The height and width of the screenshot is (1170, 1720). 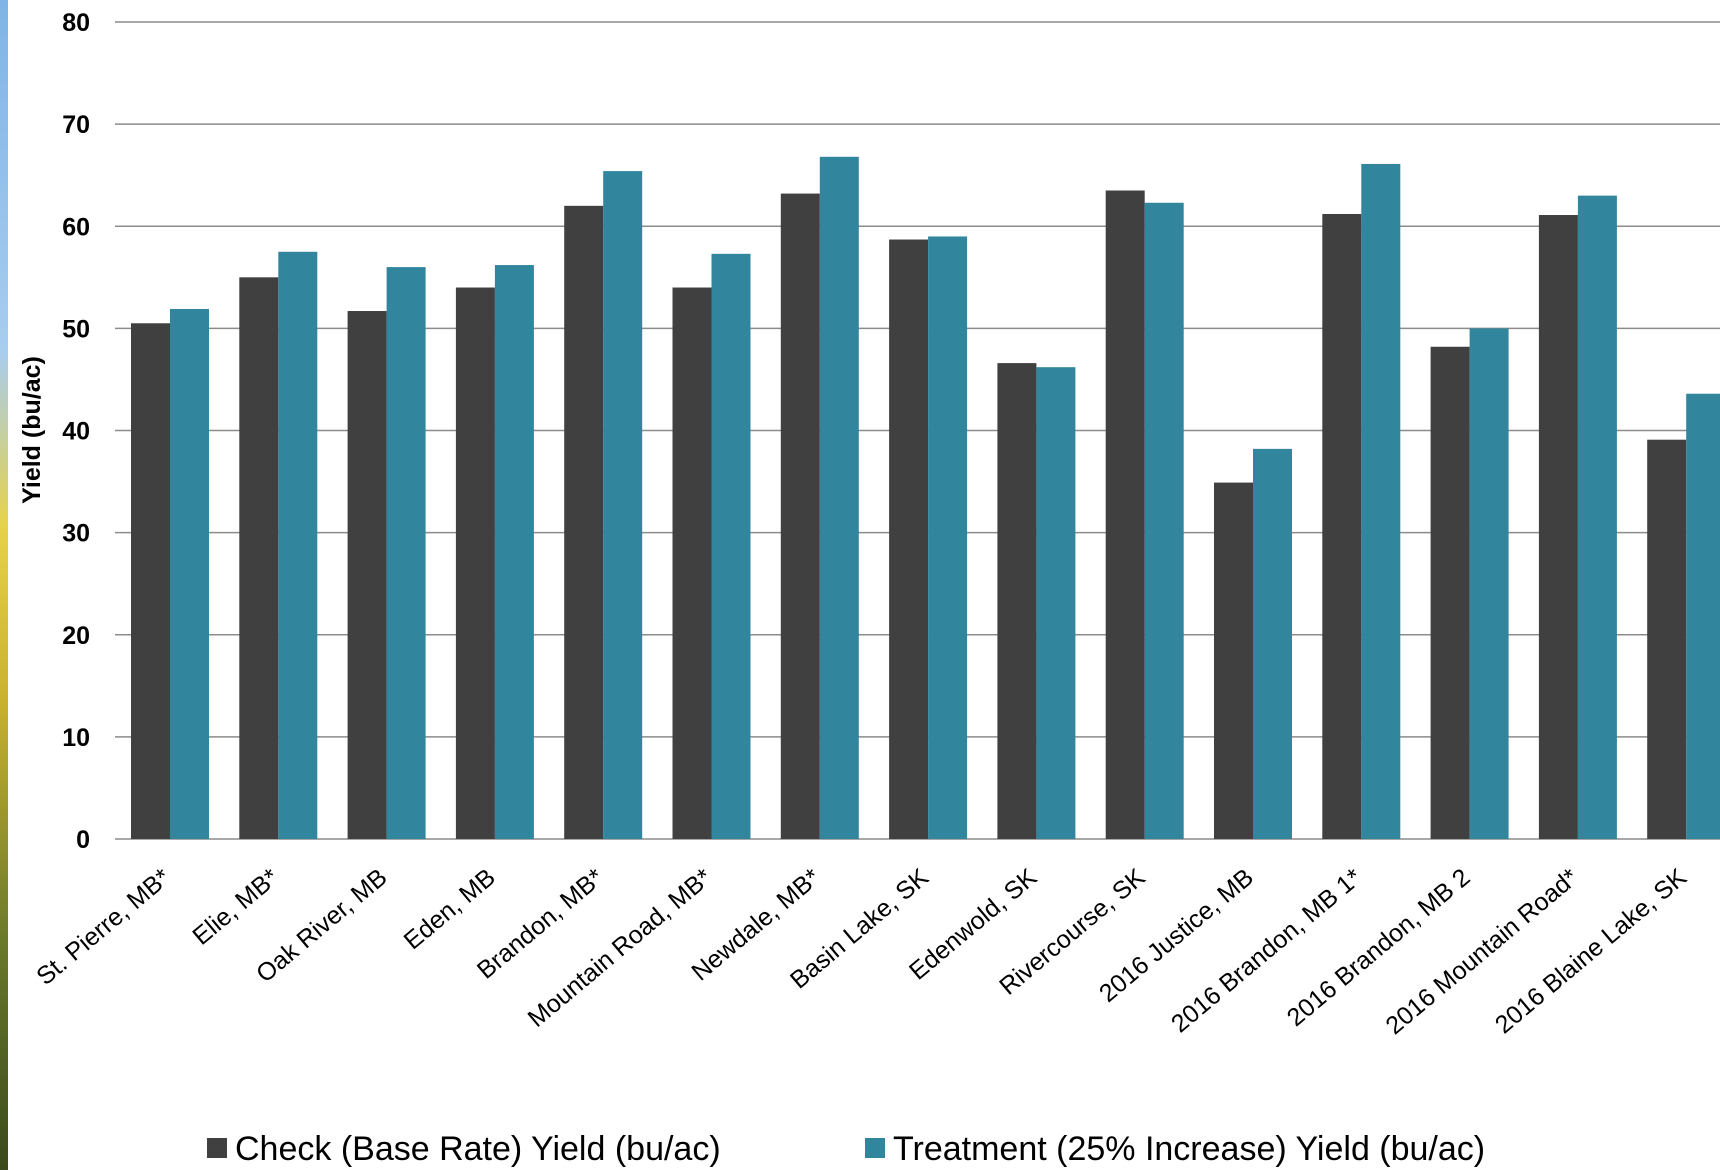 I want to click on x-tick-label-6: Mountain Road, MB*, so click(x=620, y=948).